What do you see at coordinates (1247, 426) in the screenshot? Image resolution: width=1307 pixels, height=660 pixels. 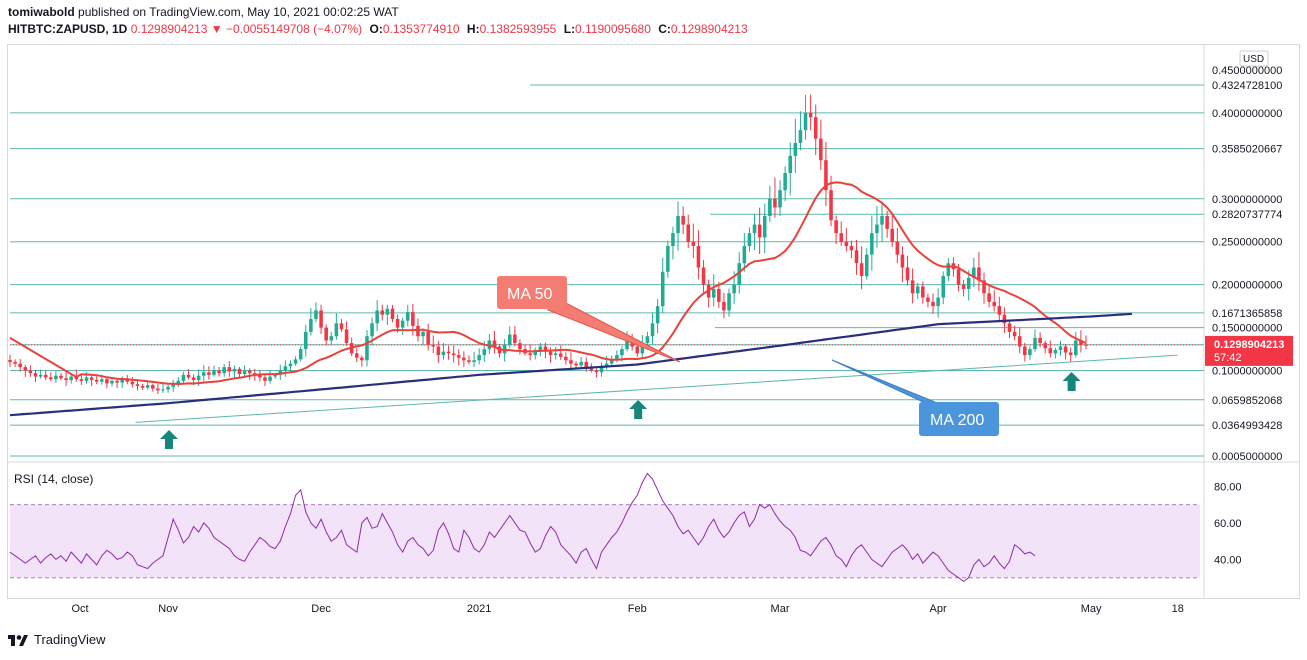 I see `price-tick-label: 0.0364993428` at bounding box center [1247, 426].